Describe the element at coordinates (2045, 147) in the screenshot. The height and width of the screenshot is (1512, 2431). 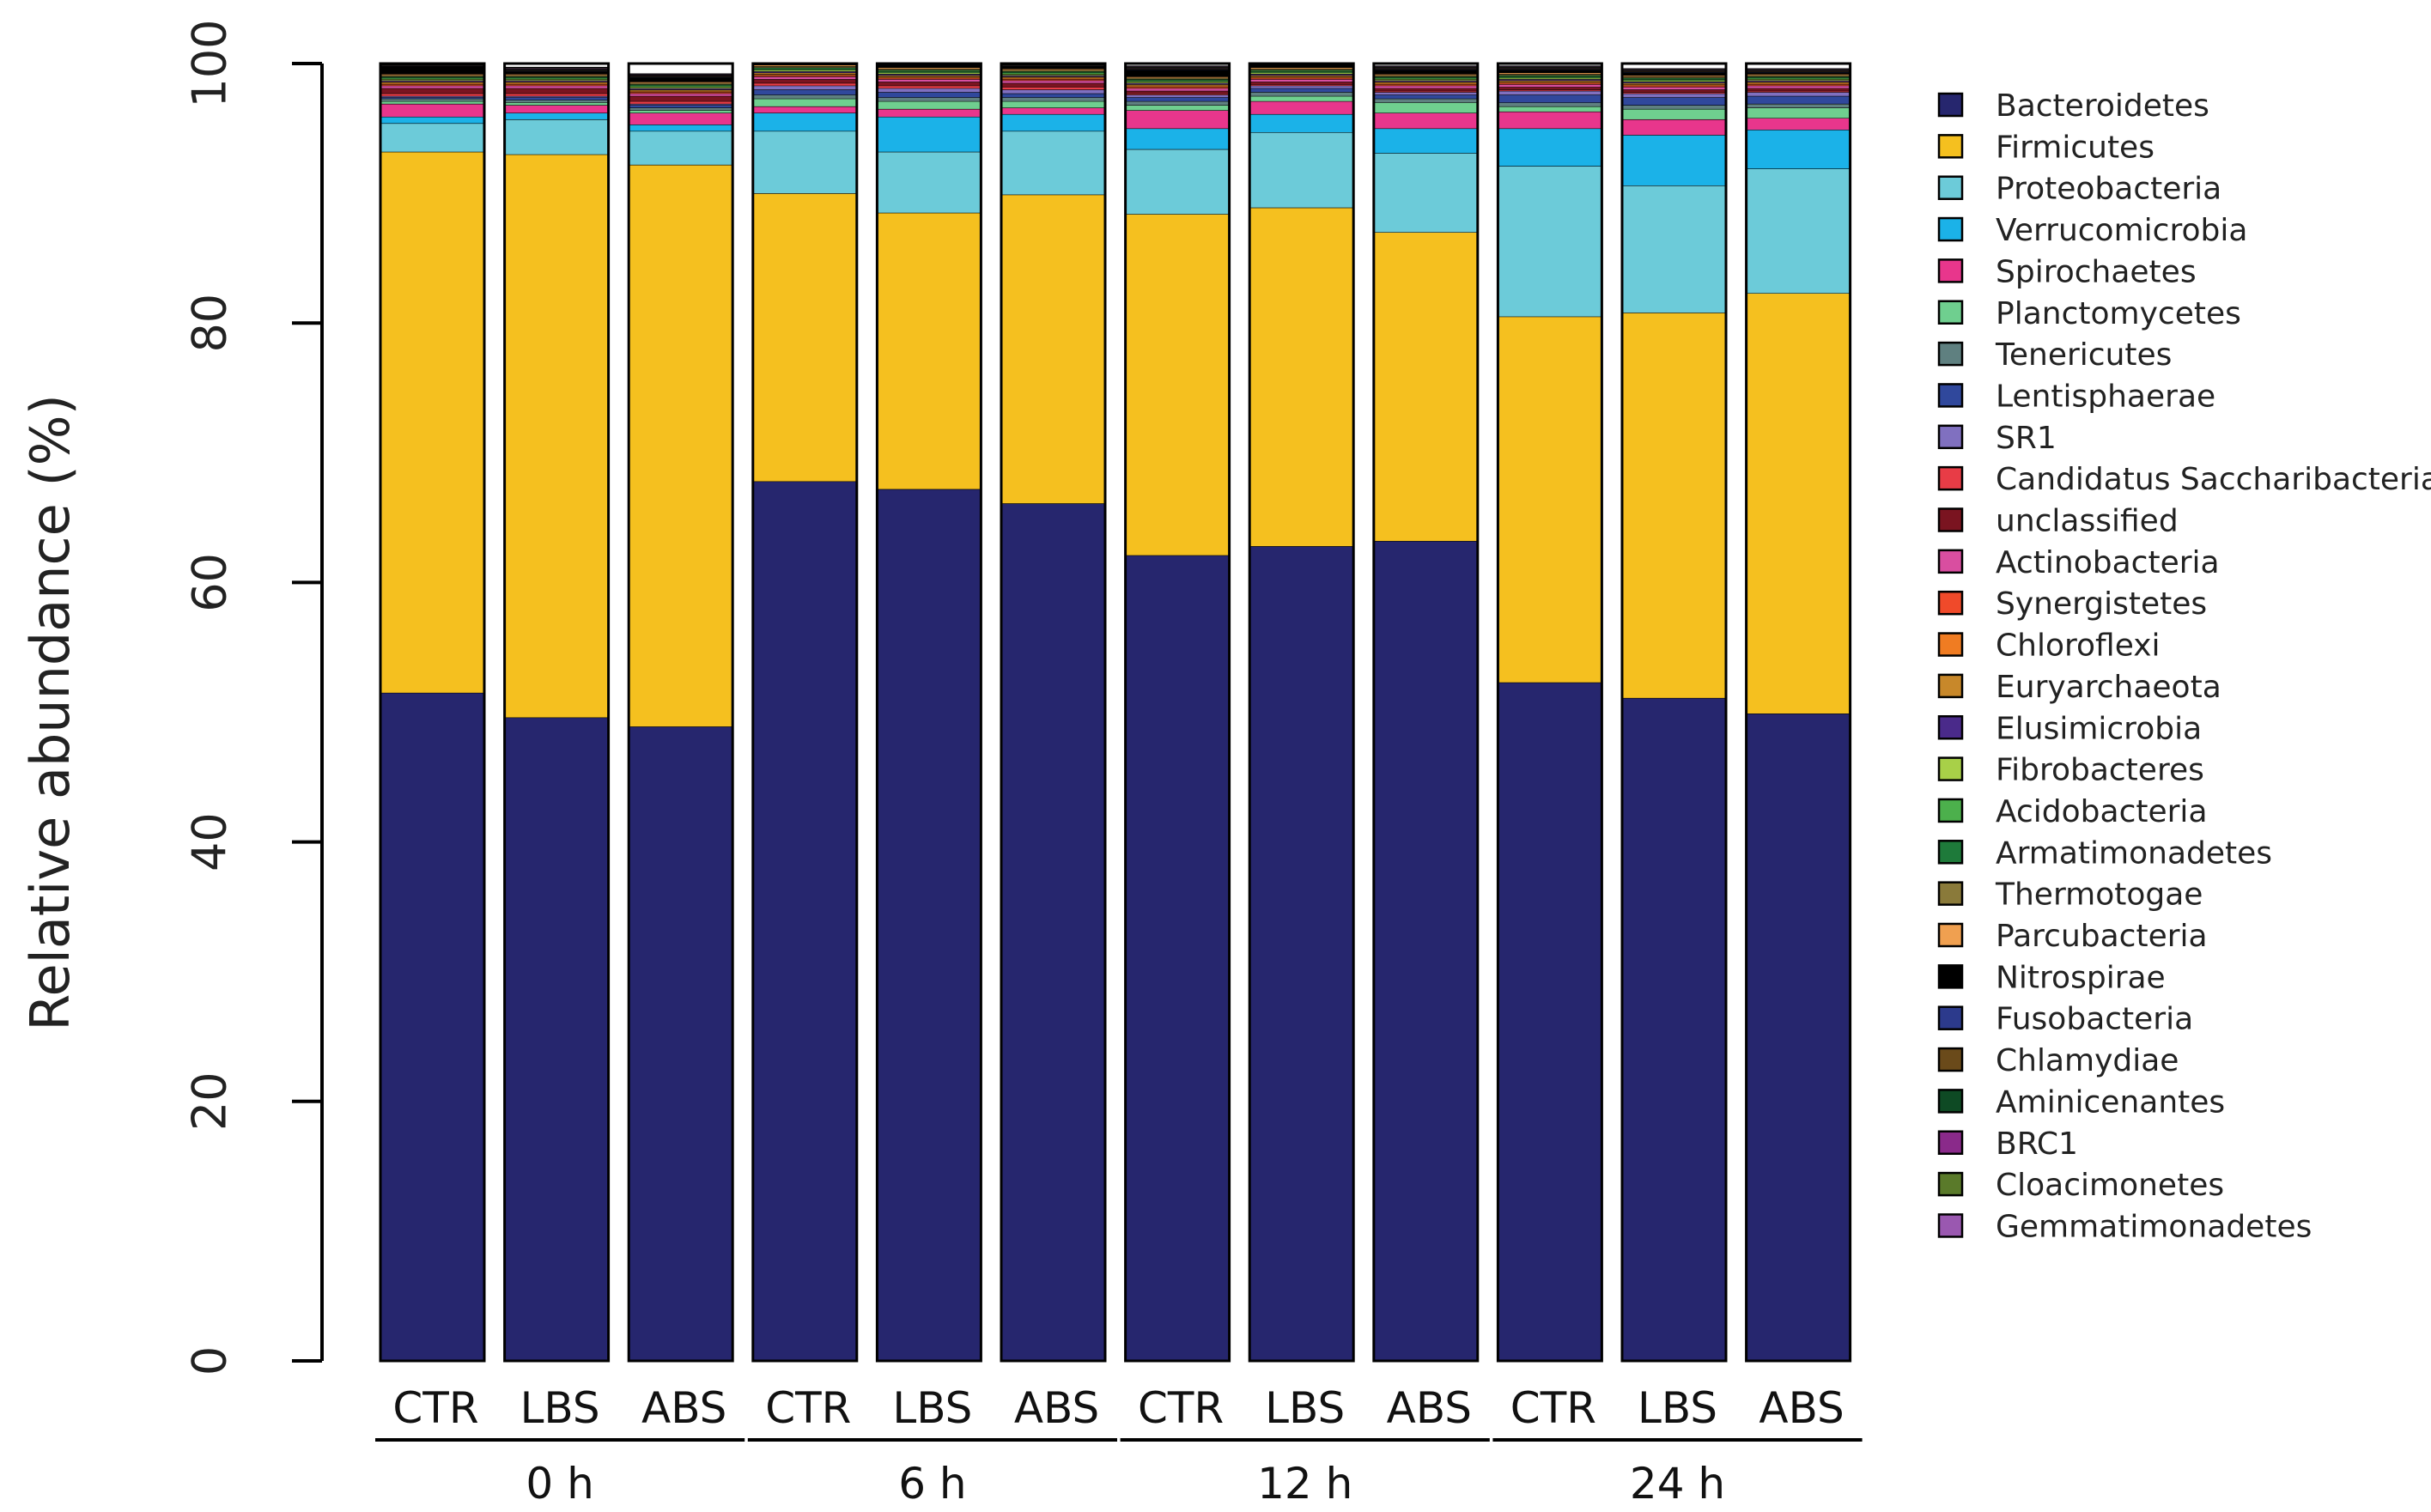
I see `legend-item: Firmicutes` at that location.